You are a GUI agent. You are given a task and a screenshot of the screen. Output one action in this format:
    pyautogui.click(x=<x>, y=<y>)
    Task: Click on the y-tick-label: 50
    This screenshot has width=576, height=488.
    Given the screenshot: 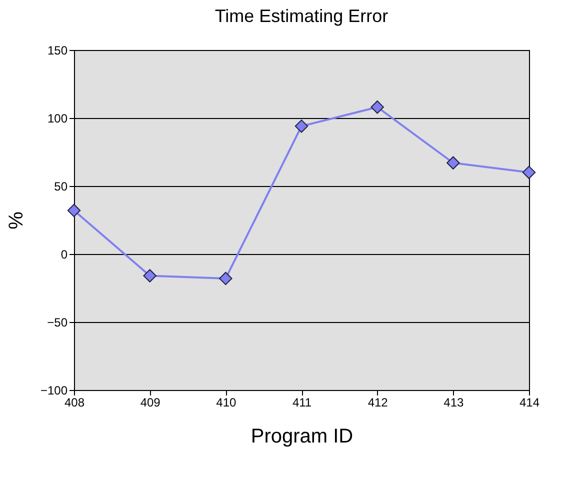 What is the action you would take?
    pyautogui.click(x=61, y=187)
    